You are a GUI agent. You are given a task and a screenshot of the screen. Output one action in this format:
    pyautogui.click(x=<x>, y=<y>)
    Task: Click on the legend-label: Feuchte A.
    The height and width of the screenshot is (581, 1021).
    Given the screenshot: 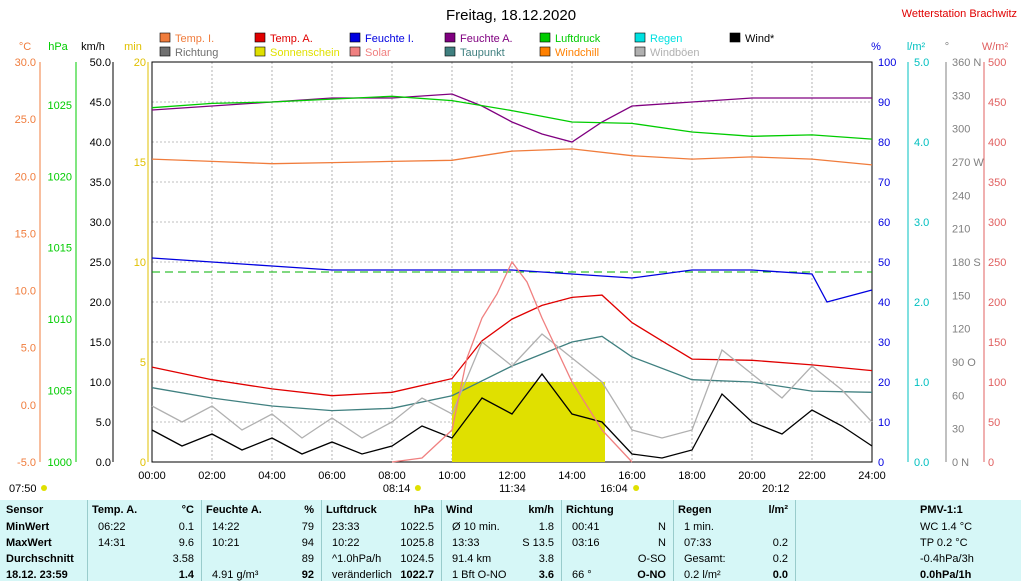 What is the action you would take?
    pyautogui.click(x=486, y=39)
    